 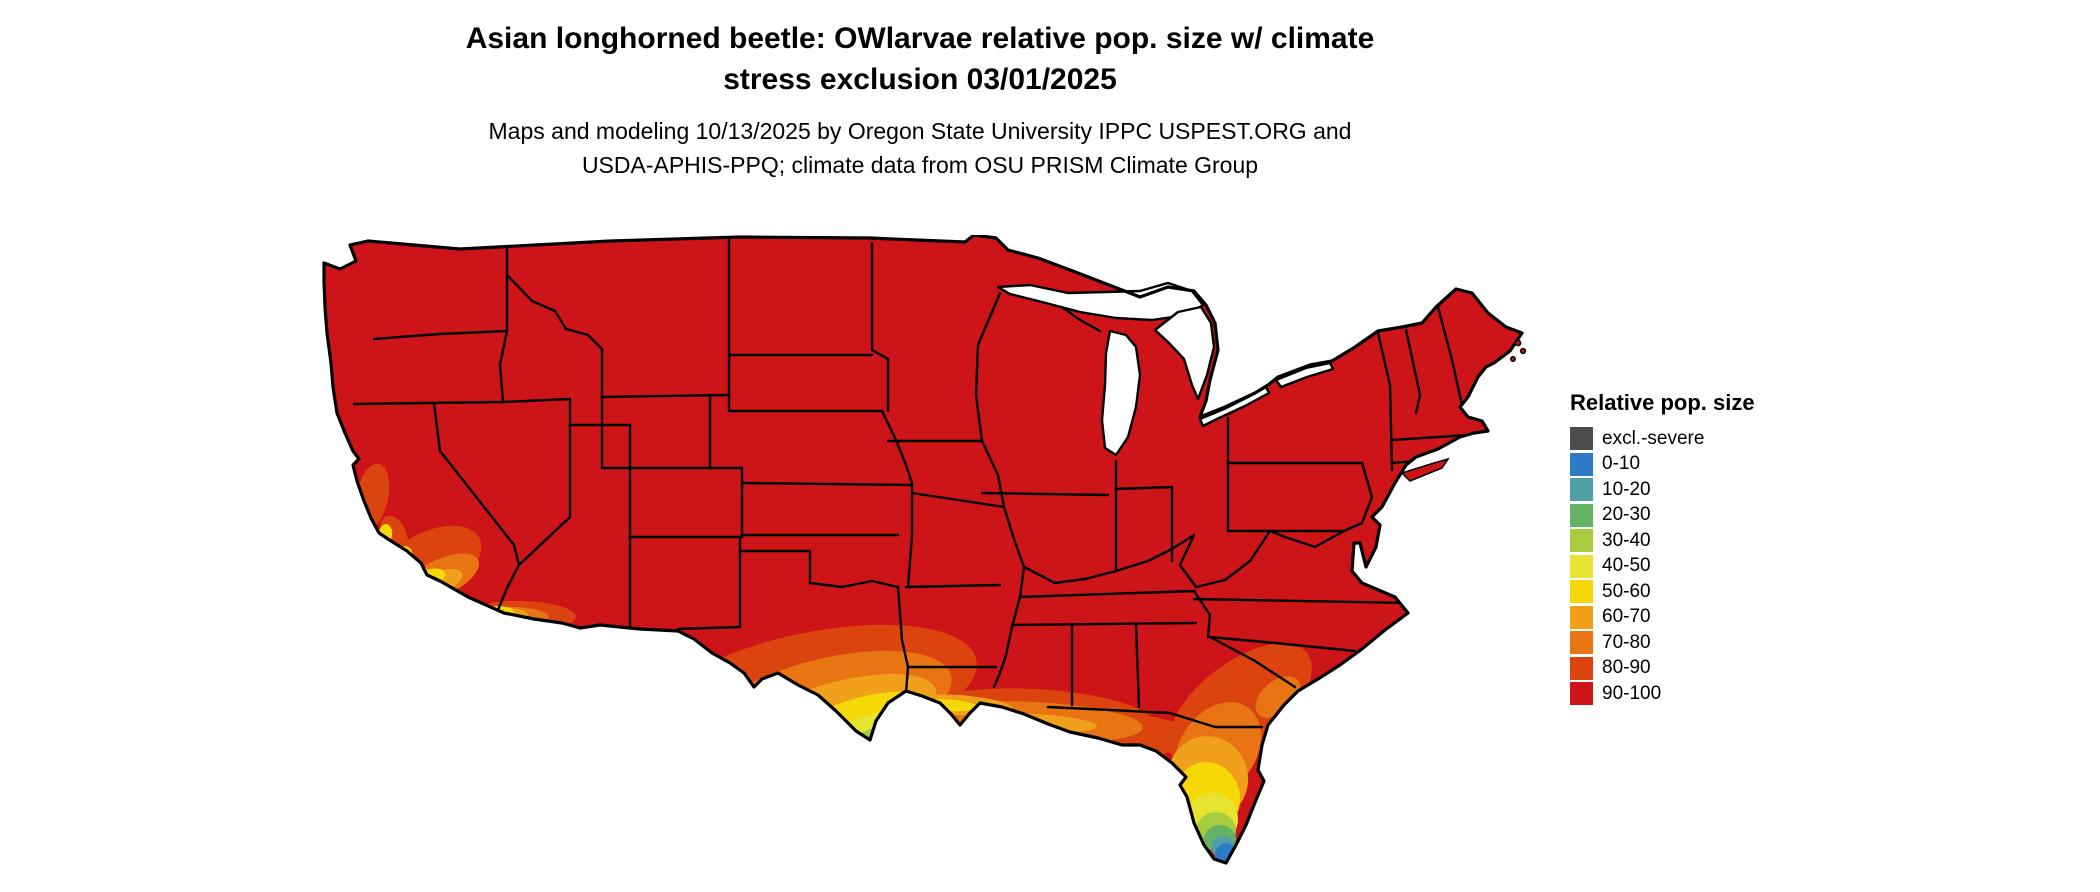 What do you see at coordinates (1626, 668) in the screenshot?
I see `legend-label-80-90: 80-90` at bounding box center [1626, 668].